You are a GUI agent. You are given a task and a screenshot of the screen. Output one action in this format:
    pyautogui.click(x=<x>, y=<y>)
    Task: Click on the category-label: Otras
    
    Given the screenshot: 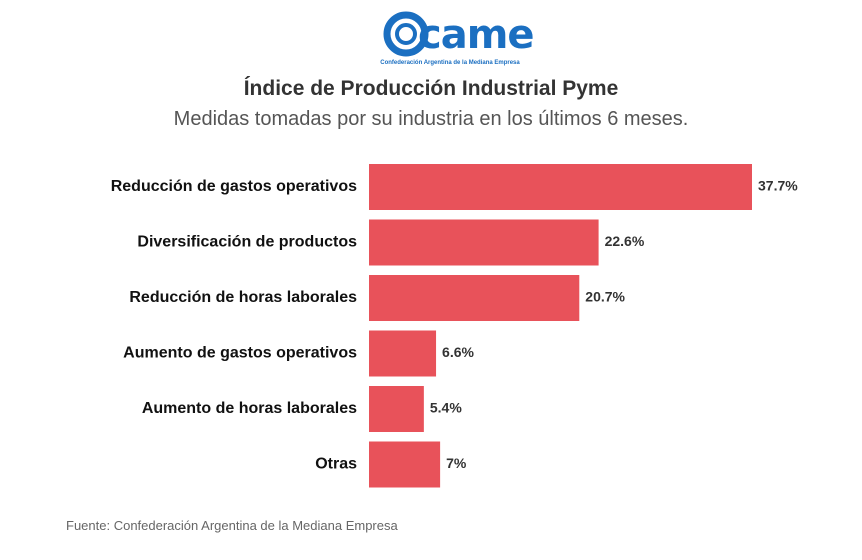 What is the action you would take?
    pyautogui.click(x=336, y=464)
    